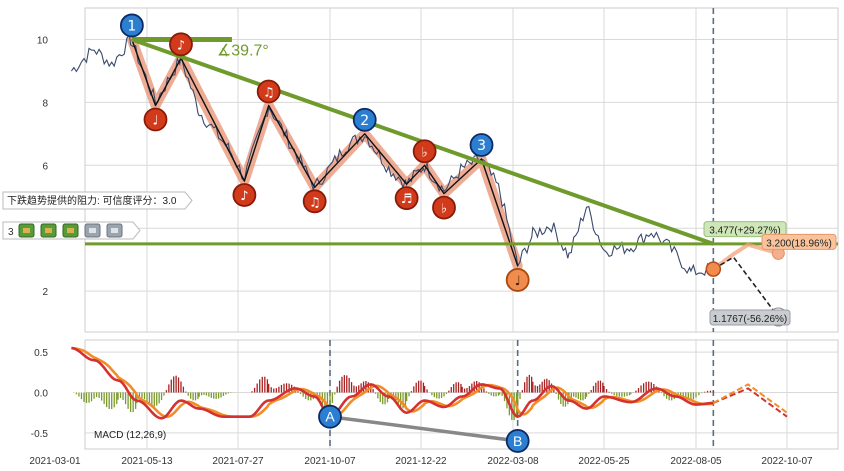 The width and height of the screenshot is (844, 471). I want to click on macd-y-tick: -0.5, so click(40, 434).